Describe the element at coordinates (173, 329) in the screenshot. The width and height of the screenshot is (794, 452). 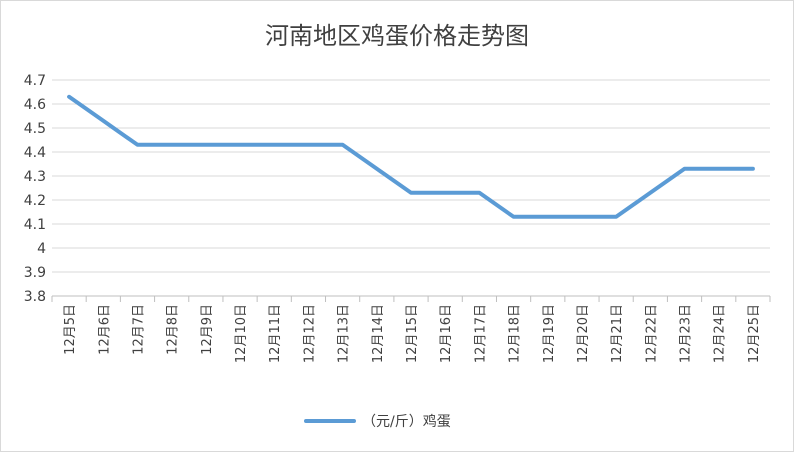
I see `x-tick-label: 12月8日` at that location.